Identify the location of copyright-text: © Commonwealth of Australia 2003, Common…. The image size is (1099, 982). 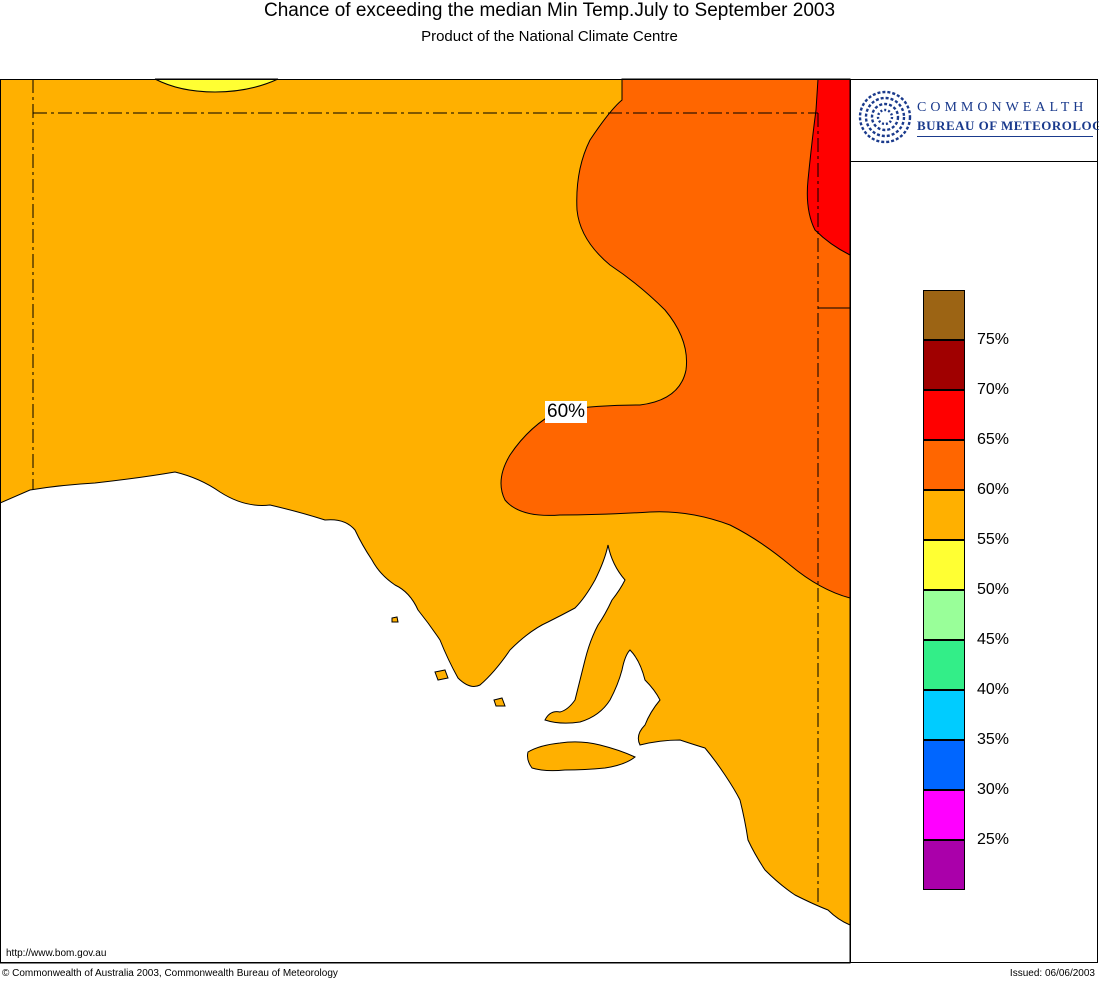
(170, 973).